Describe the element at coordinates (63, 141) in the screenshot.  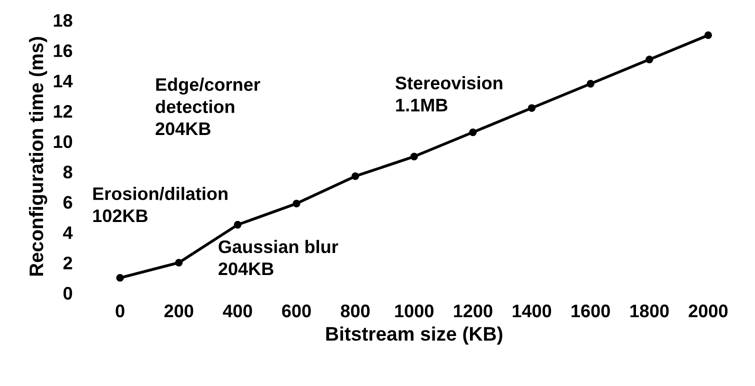
I see `y-tick-label: 10` at that location.